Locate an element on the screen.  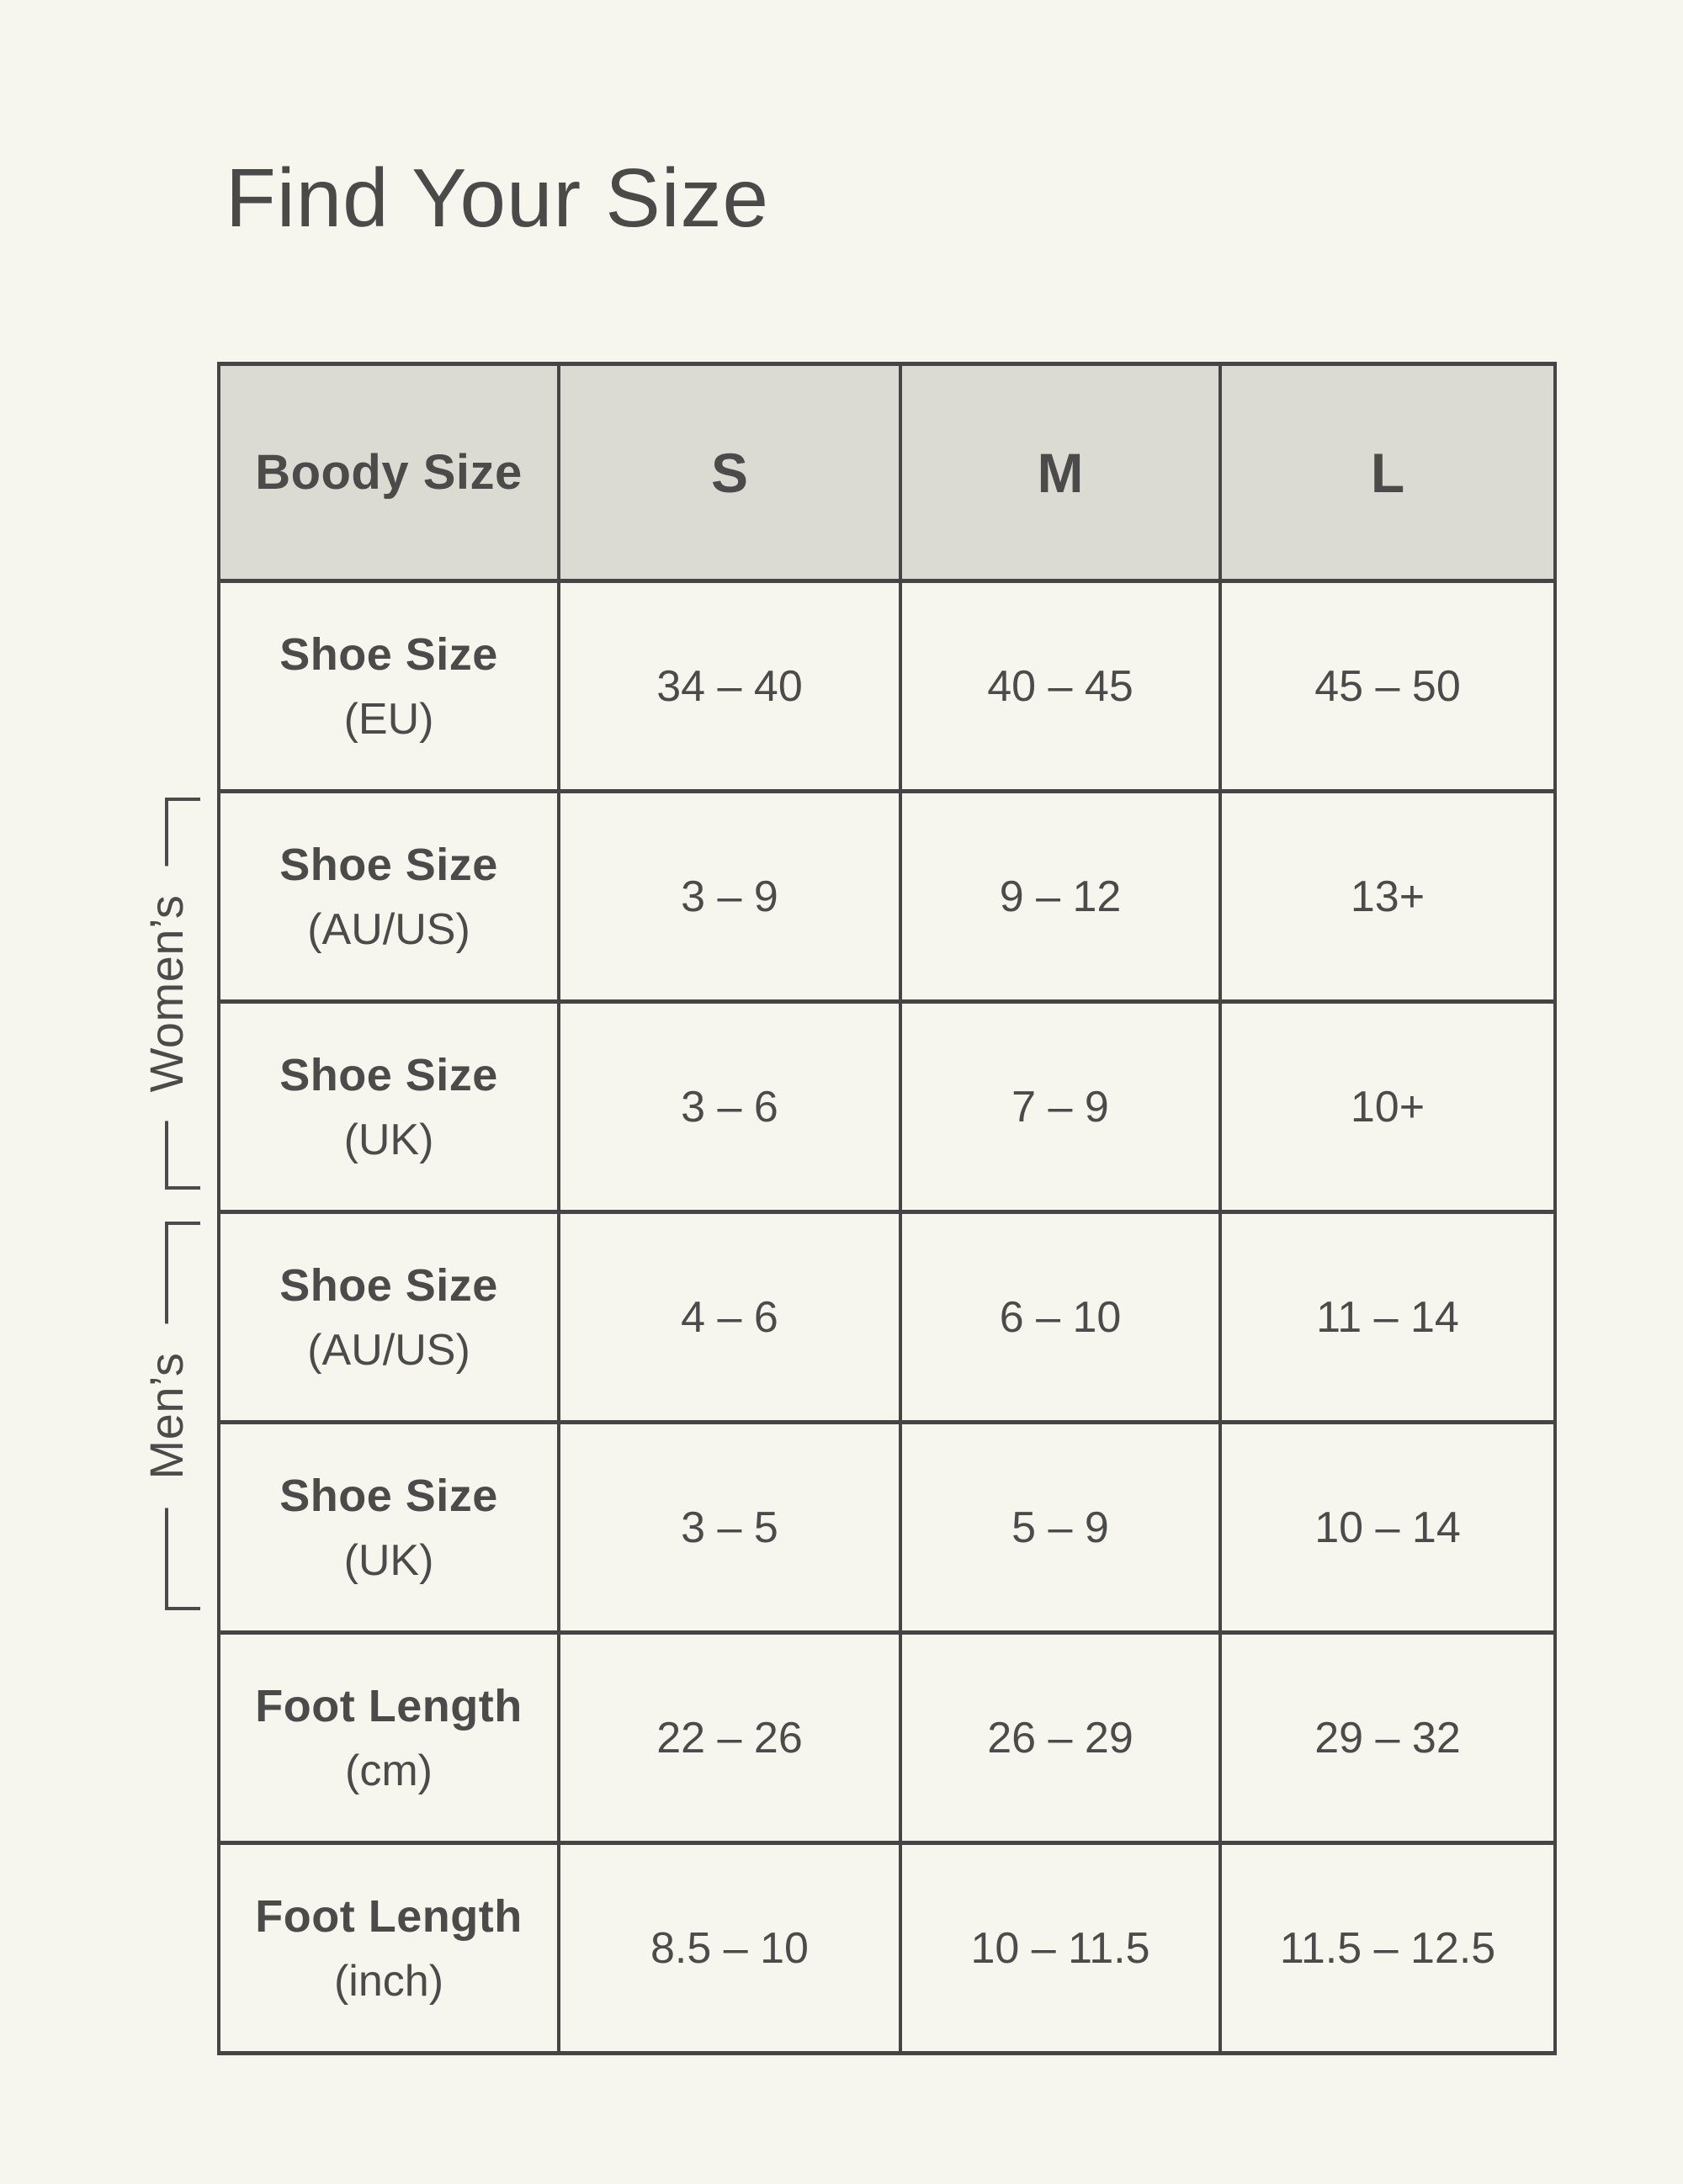
header-row: Boody Size S M L is located at coordinates (887, 472).